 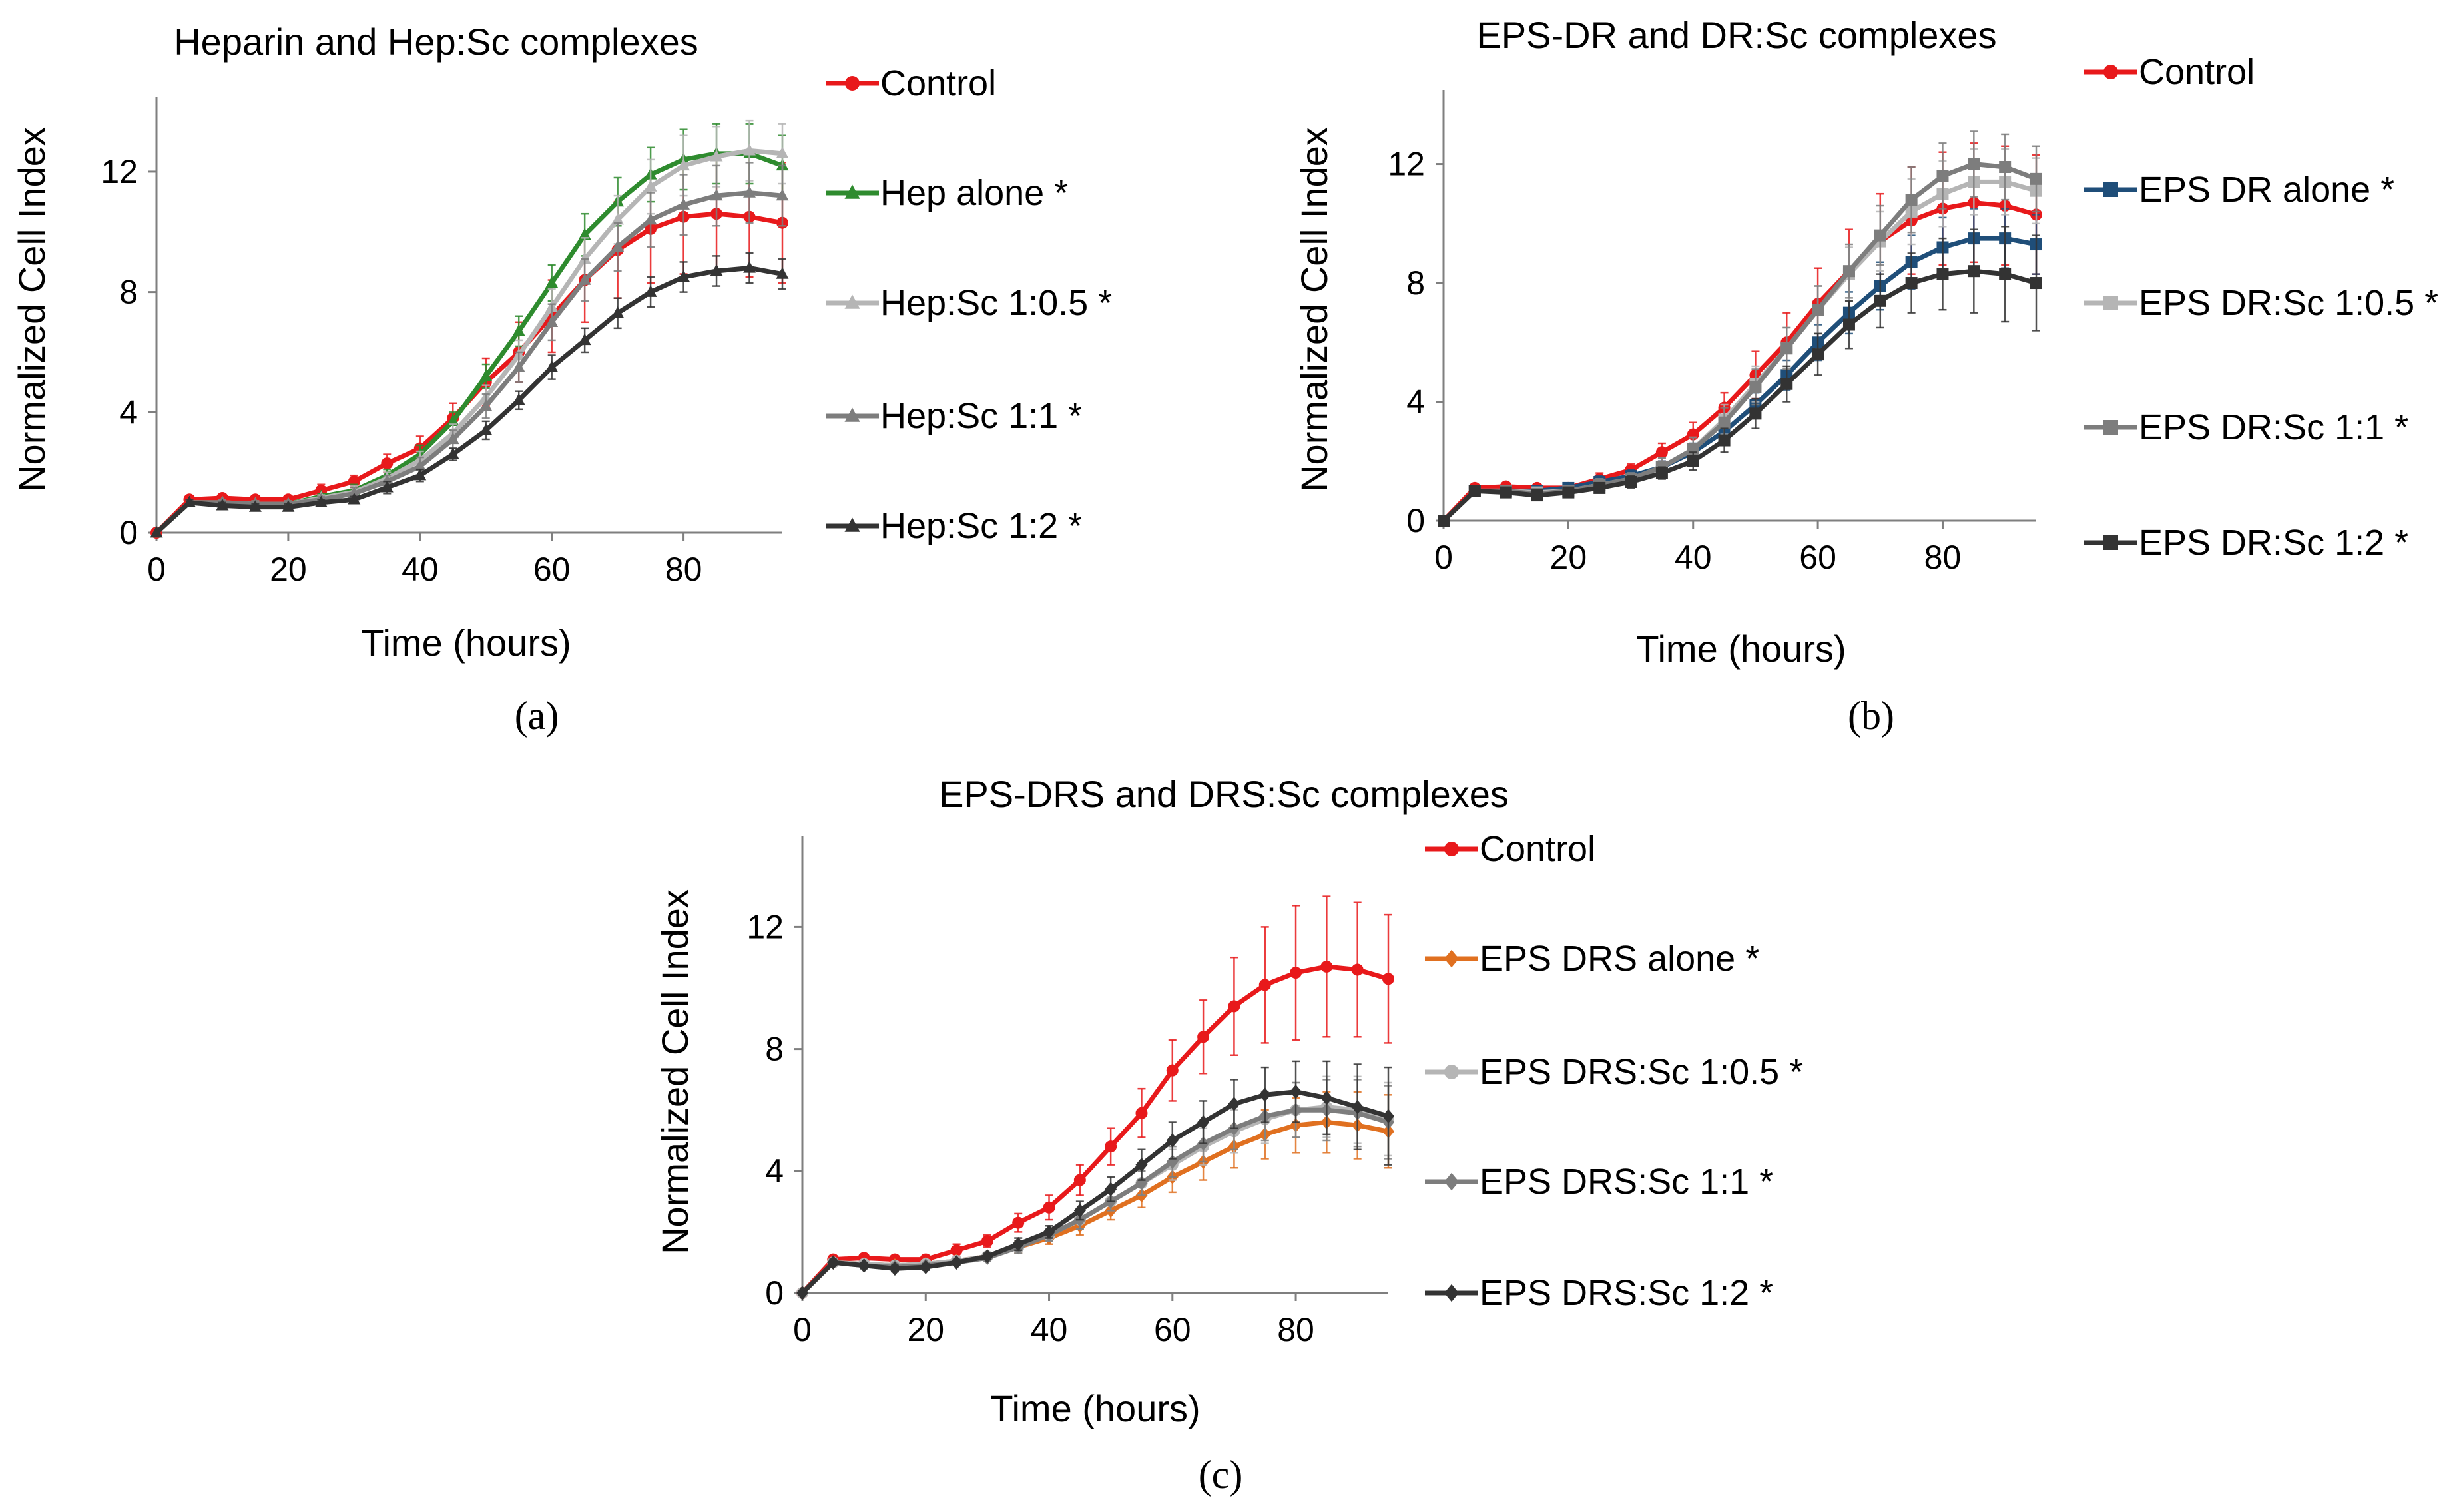 I want to click on chart-b-xlabel: Time (hours), so click(x=1741, y=649).